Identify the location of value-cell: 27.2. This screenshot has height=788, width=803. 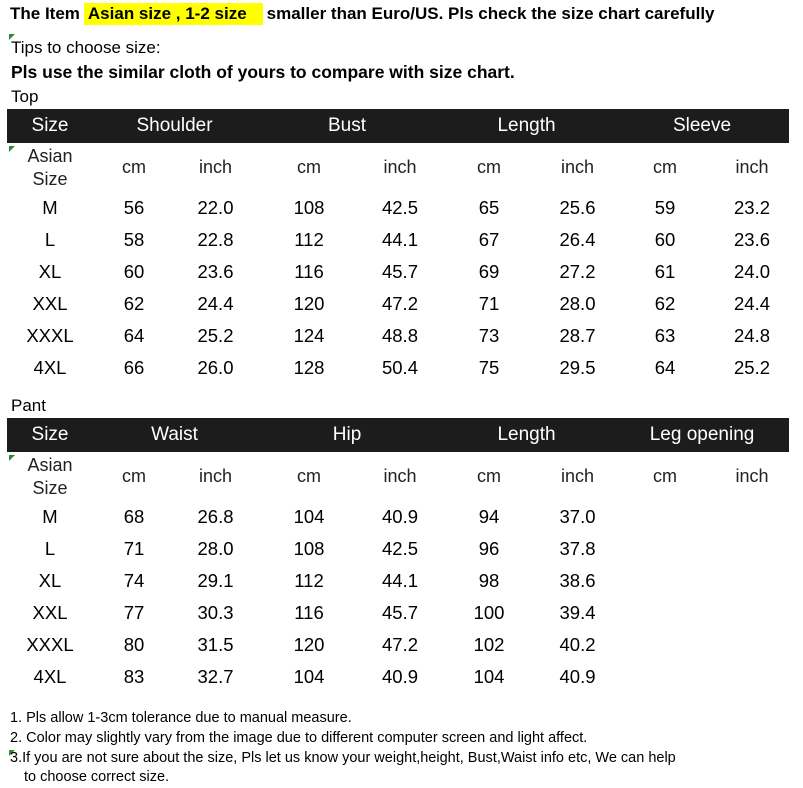
(577, 271).